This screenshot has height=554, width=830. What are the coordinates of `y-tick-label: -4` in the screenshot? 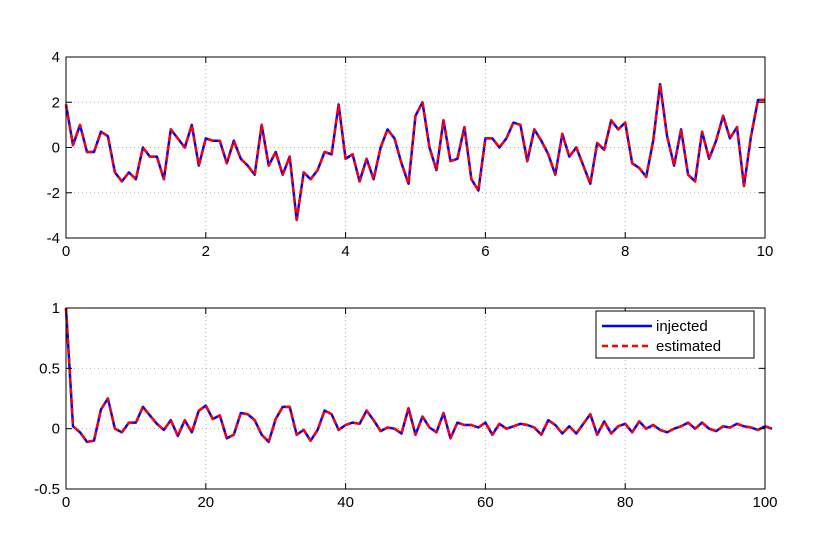 It's located at (53, 238).